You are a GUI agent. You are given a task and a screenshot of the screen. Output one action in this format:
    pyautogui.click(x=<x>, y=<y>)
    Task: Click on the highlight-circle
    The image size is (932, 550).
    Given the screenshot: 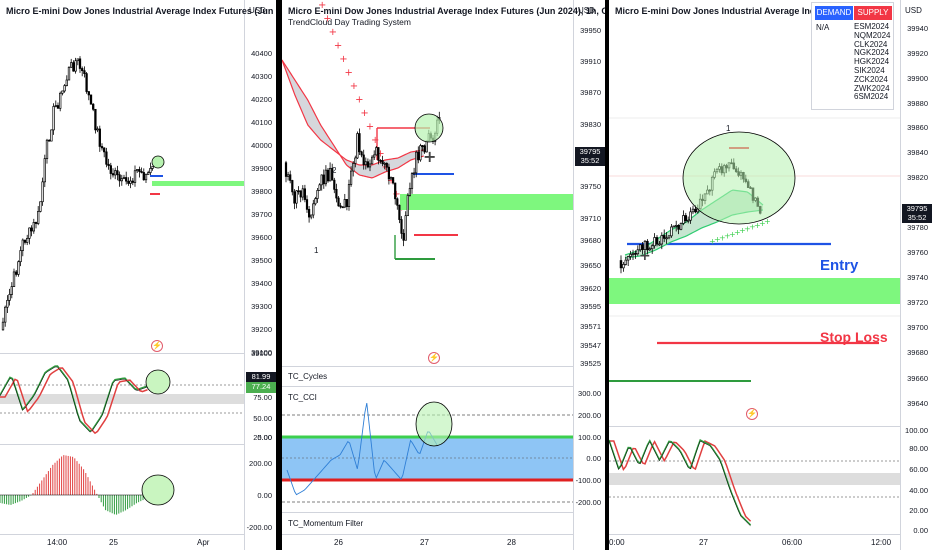 What is the action you would take?
    pyautogui.click(x=158, y=162)
    